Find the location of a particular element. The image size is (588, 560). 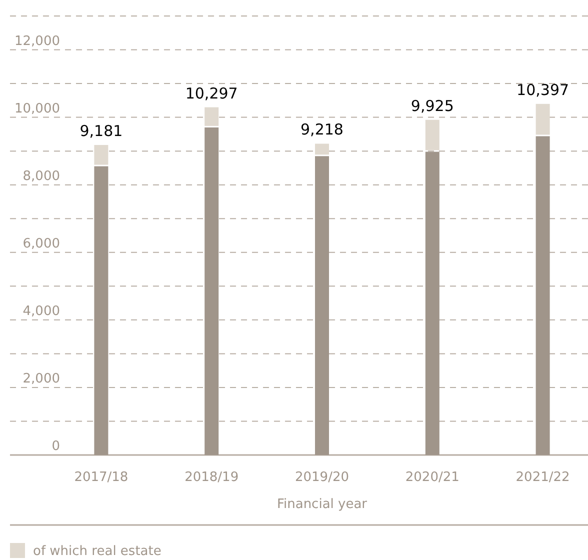

total-label: 10,397 is located at coordinates (543, 89).